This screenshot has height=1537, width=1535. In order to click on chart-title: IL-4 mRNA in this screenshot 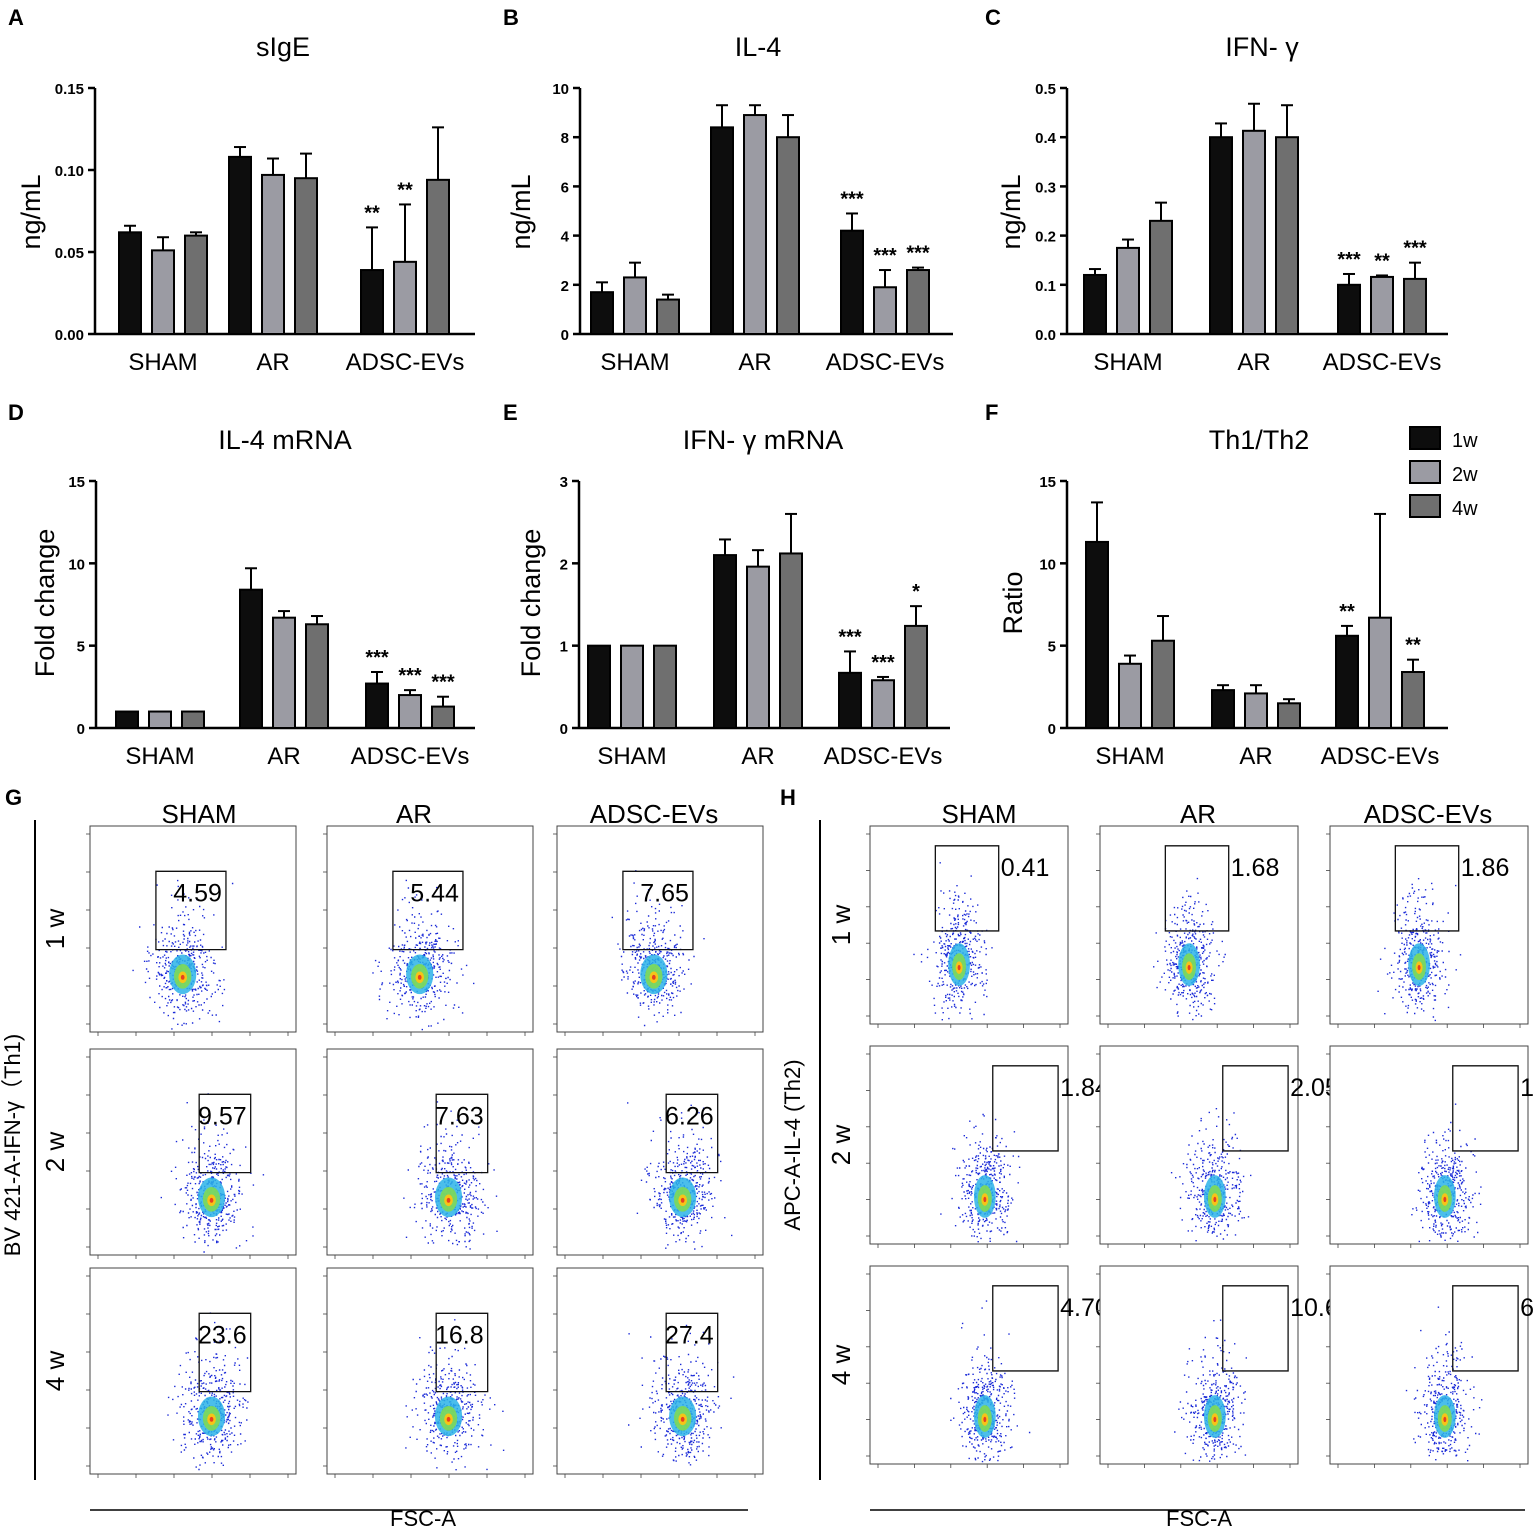, I will do `click(285, 440)`.